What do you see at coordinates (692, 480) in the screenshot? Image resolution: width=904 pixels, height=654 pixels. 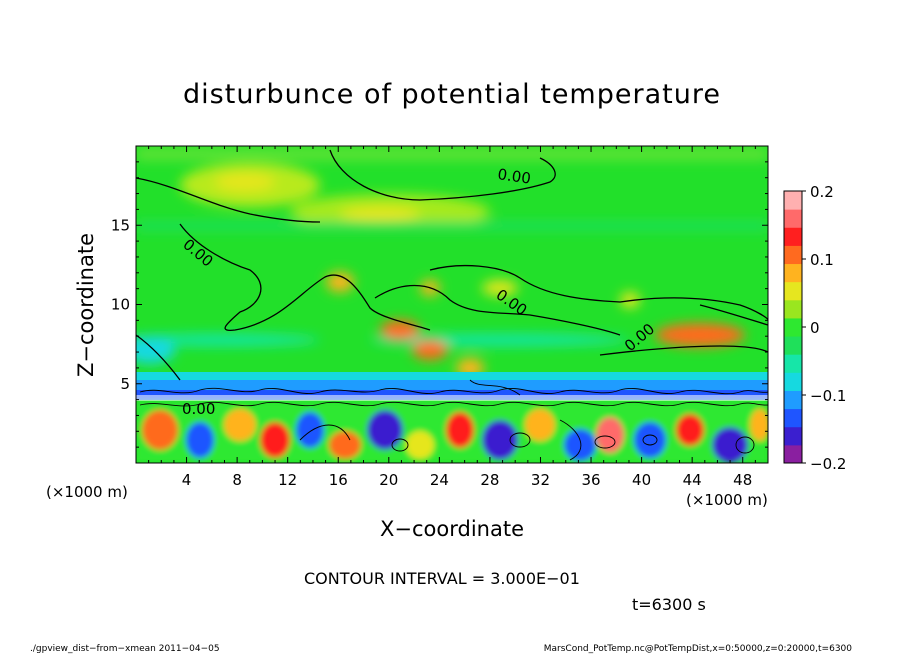 I see `x-tick-label: 44` at bounding box center [692, 480].